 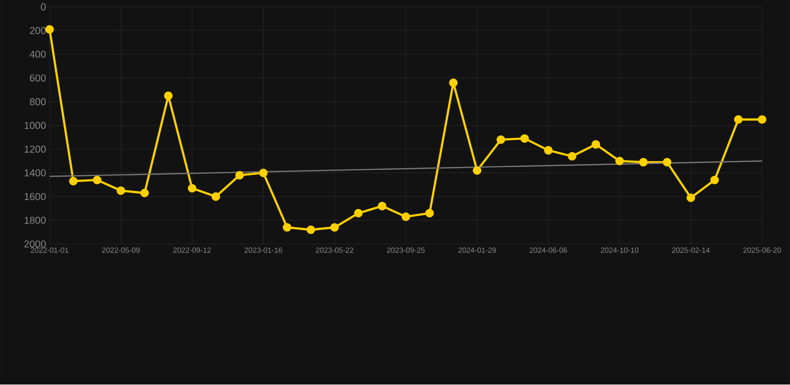 I want to click on y-tick-label: 400, so click(x=38, y=54).